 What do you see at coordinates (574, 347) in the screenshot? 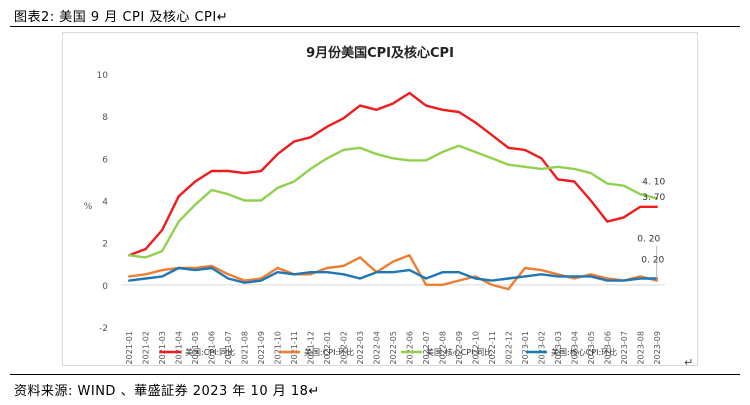
I see `x-tick-label: 2023-04` at bounding box center [574, 347].